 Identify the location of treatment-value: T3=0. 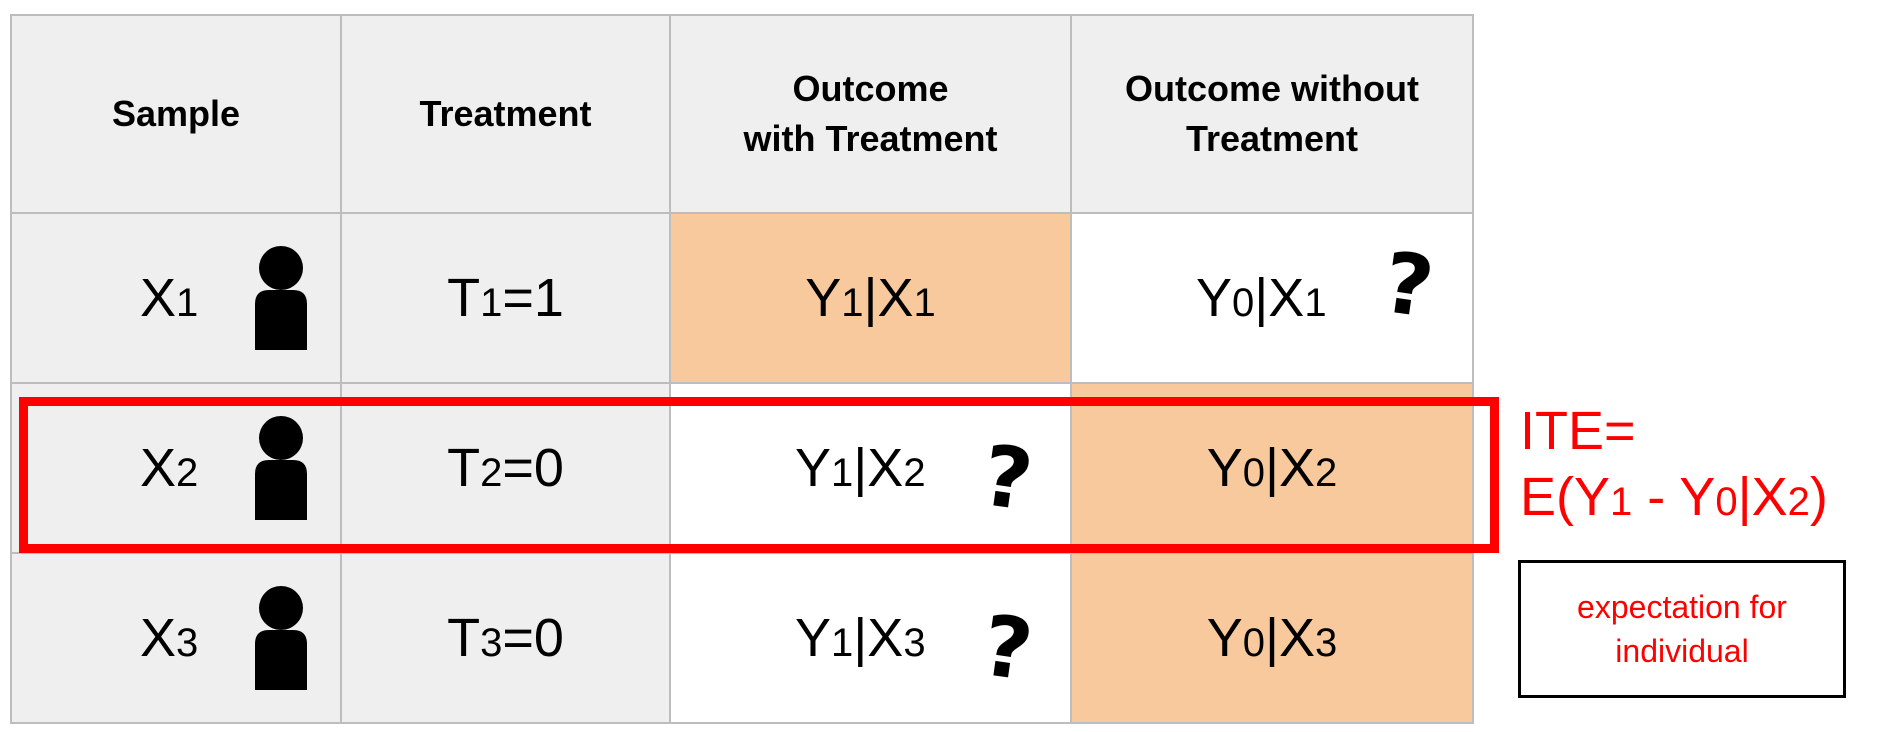
(505, 638).